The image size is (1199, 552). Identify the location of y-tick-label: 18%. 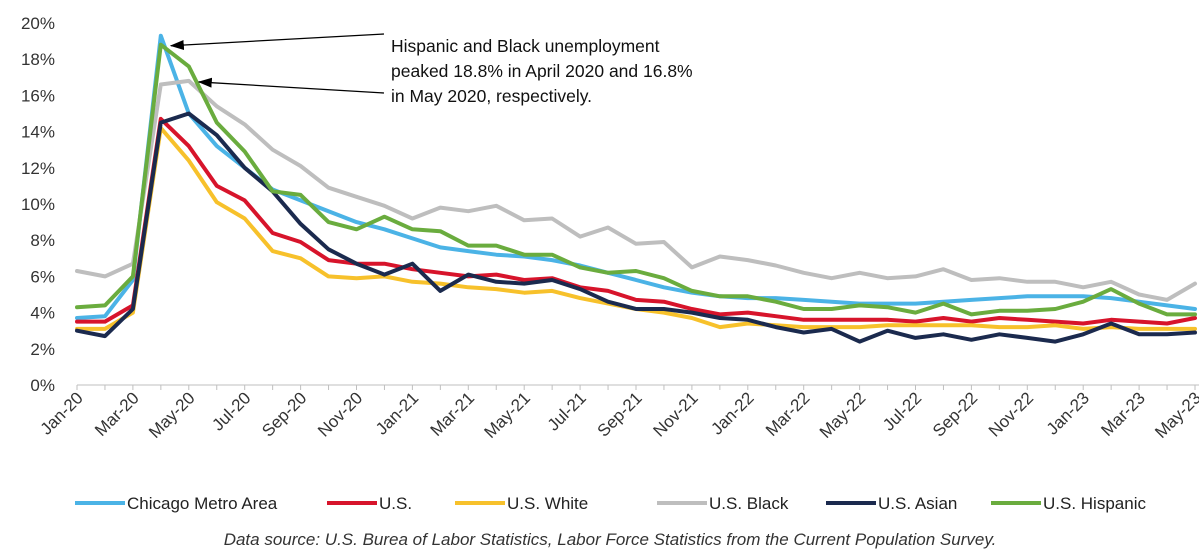
(38, 59).